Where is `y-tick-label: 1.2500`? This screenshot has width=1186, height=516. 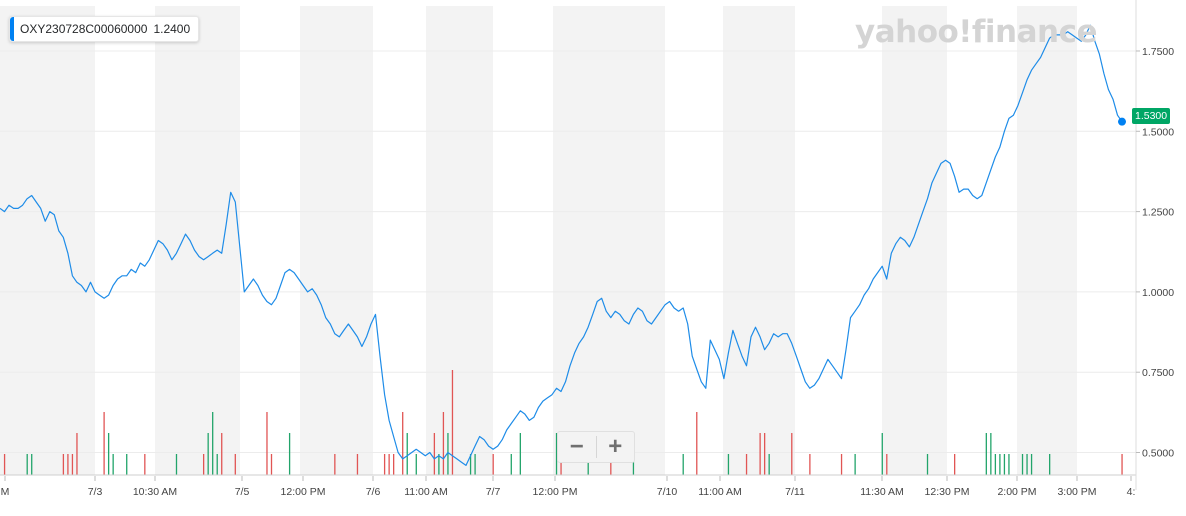
y-tick-label: 1.2500 is located at coordinates (1158, 213).